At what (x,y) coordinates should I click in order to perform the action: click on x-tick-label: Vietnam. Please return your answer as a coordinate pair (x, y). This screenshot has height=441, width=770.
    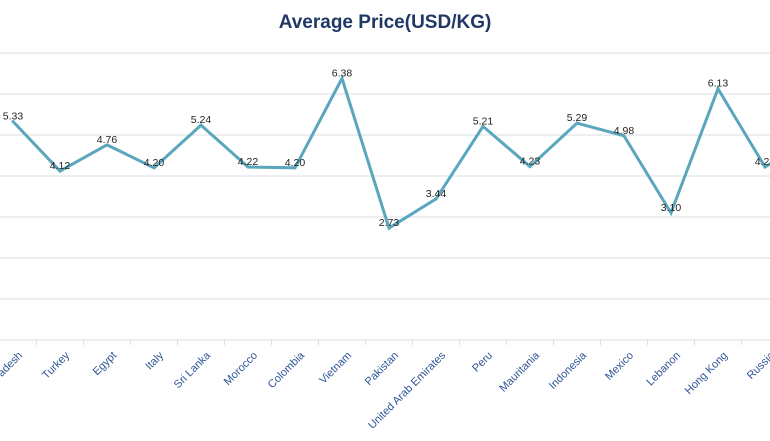
    Looking at the image, I should click on (335, 368).